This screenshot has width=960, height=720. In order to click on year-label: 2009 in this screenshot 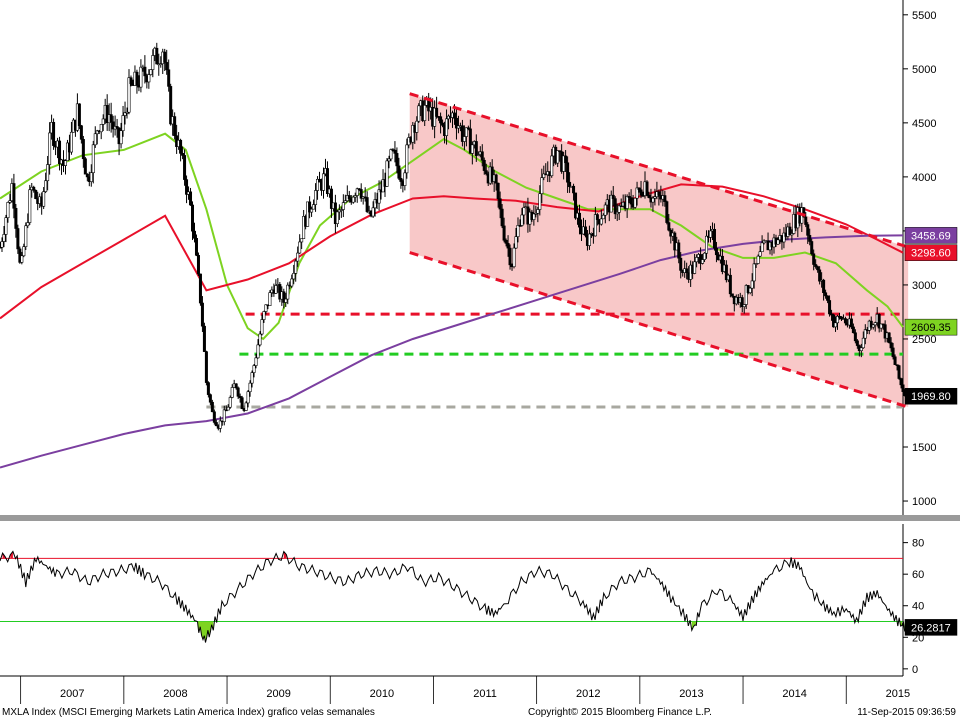, I will do `click(278, 694)`.